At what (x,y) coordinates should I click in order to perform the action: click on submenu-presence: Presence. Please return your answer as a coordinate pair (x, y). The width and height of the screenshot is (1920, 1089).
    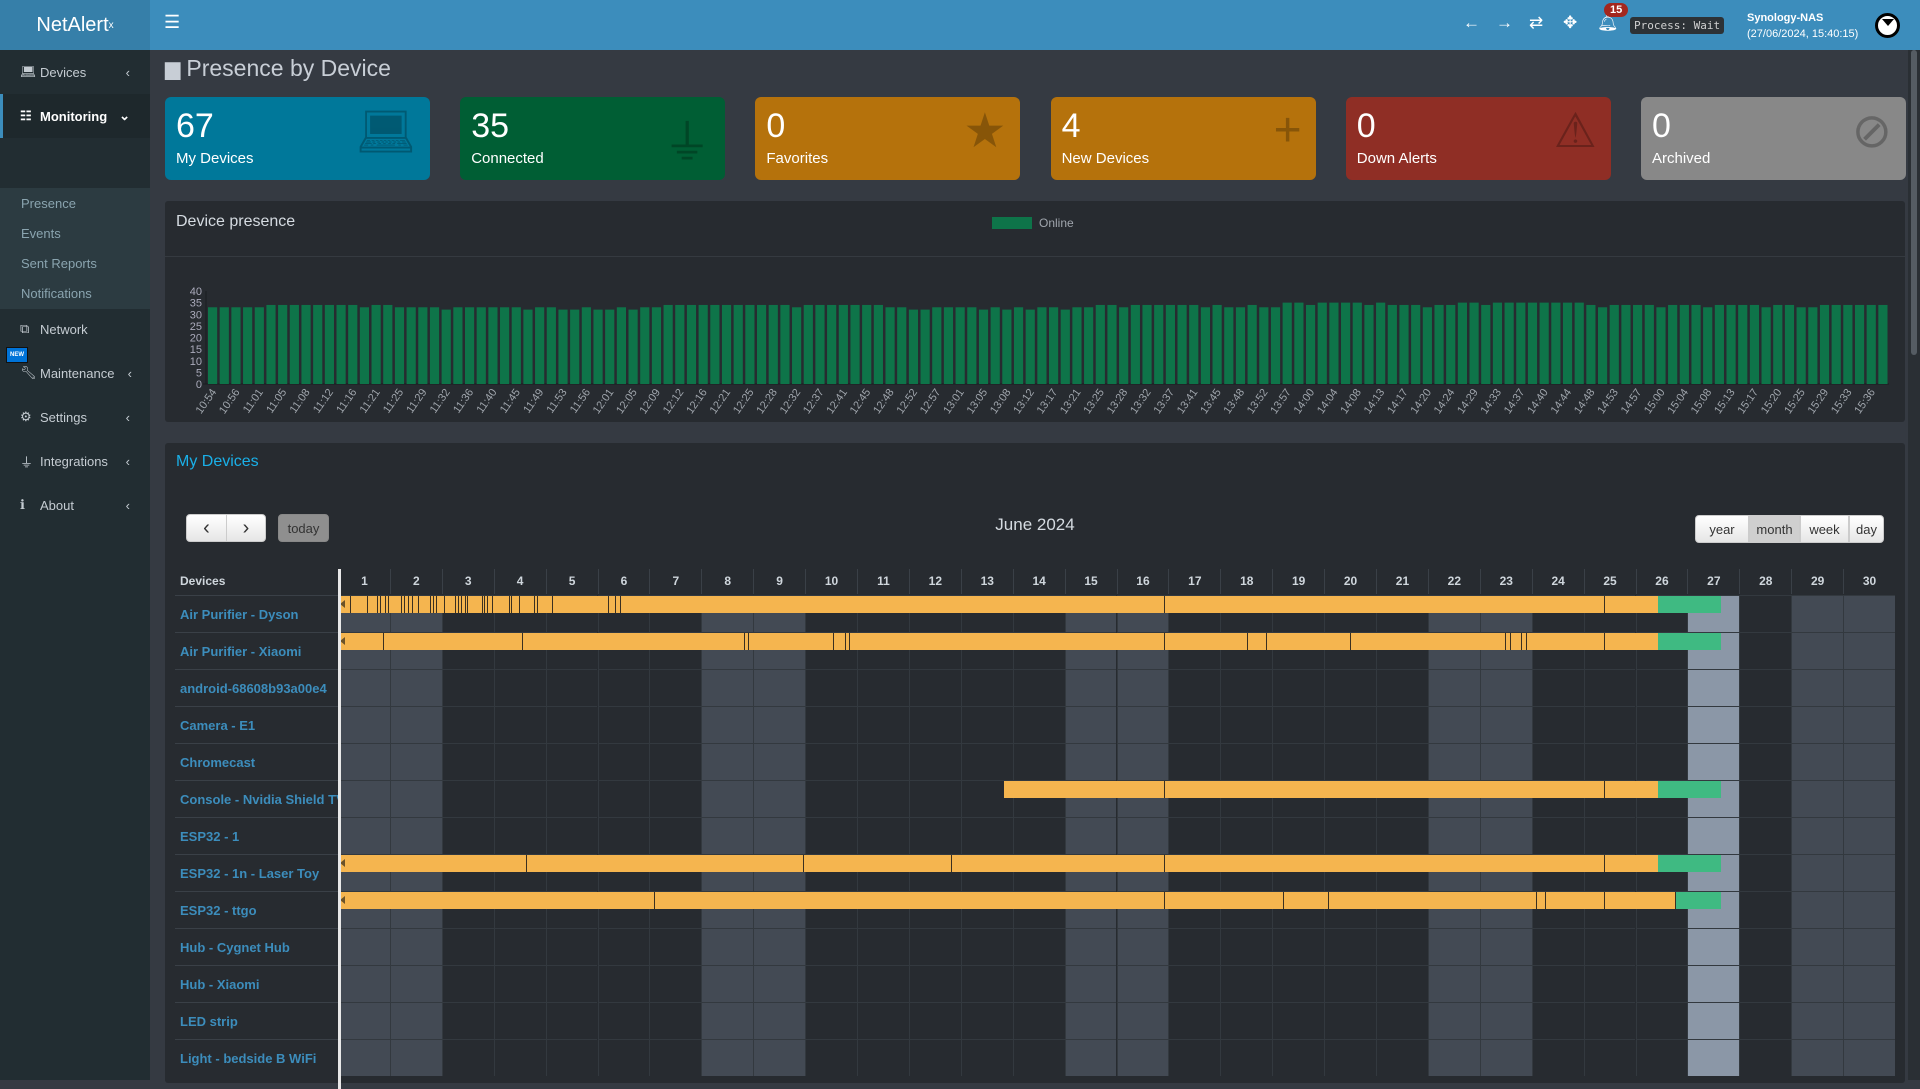
    Looking at the image, I should click on (48, 203).